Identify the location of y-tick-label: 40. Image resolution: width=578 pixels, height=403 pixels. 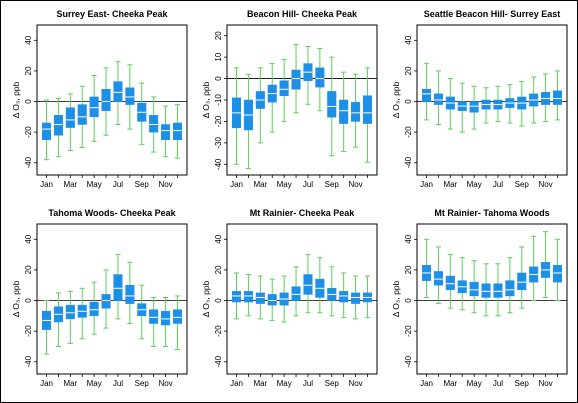
(28, 238).